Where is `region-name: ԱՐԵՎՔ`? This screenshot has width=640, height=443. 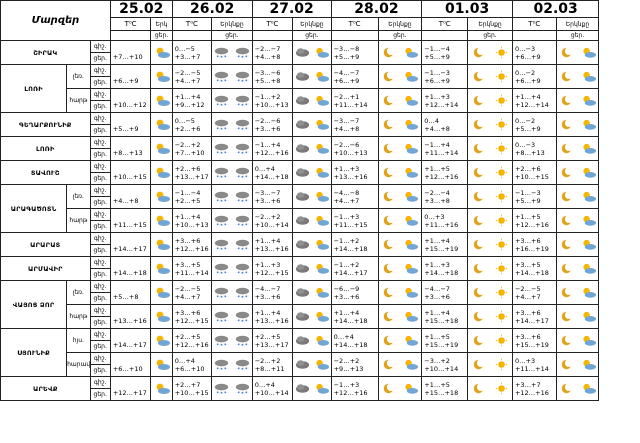
region-name: ԱՐԵՎՔ is located at coordinates (45, 388).